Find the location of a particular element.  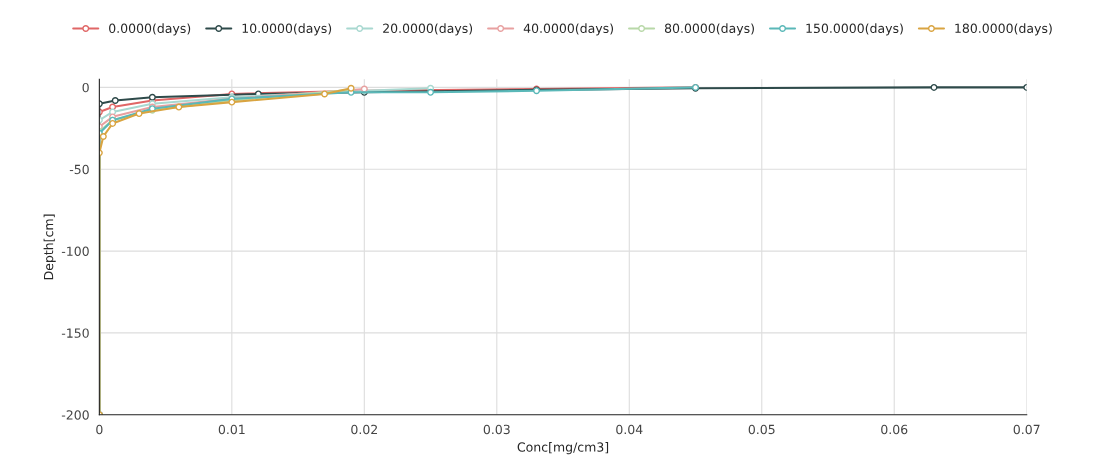

y-tick-label: -50 is located at coordinates (79, 169).